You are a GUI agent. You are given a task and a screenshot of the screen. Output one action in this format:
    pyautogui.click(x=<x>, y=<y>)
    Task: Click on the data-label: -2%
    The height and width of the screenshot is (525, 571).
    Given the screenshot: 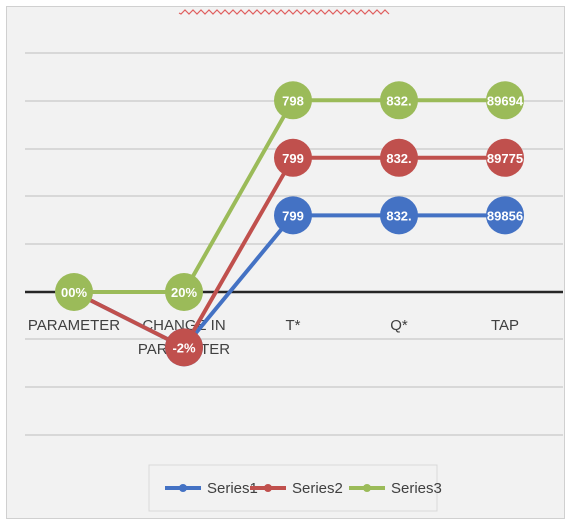 What is the action you would take?
    pyautogui.click(x=184, y=347)
    